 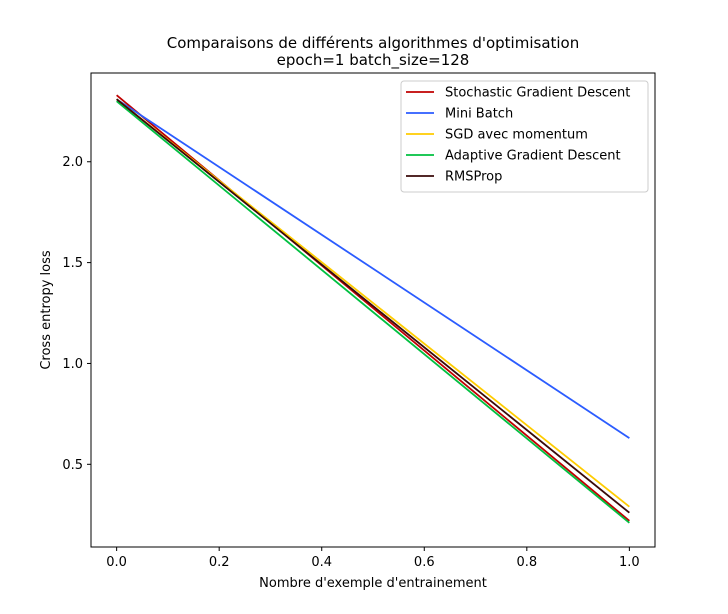 What do you see at coordinates (76, 314) in the screenshot?
I see `y-axis-ticks: 0.5 1.0 1.5 2.0` at bounding box center [76, 314].